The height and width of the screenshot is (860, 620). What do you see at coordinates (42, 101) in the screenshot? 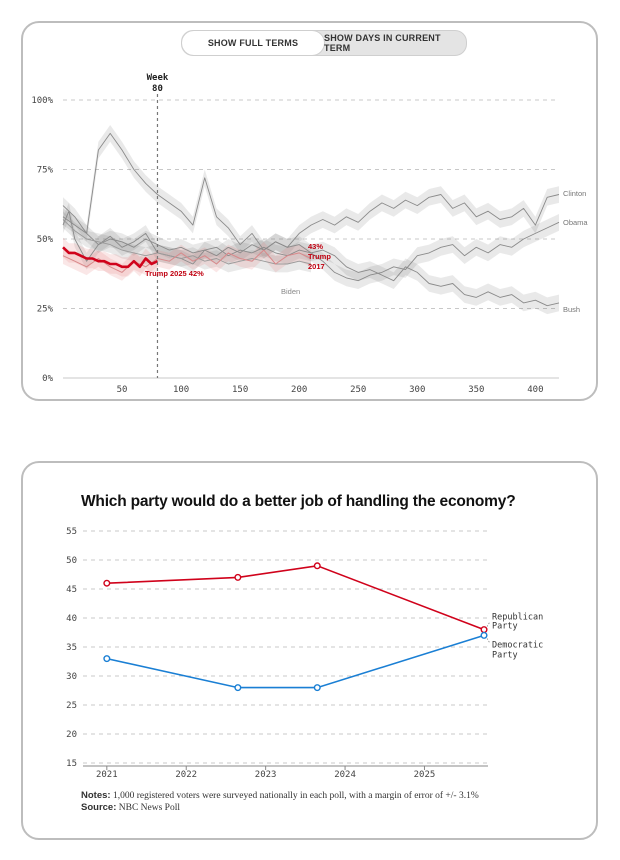
I see `y-tick-label: 100%` at bounding box center [42, 101].